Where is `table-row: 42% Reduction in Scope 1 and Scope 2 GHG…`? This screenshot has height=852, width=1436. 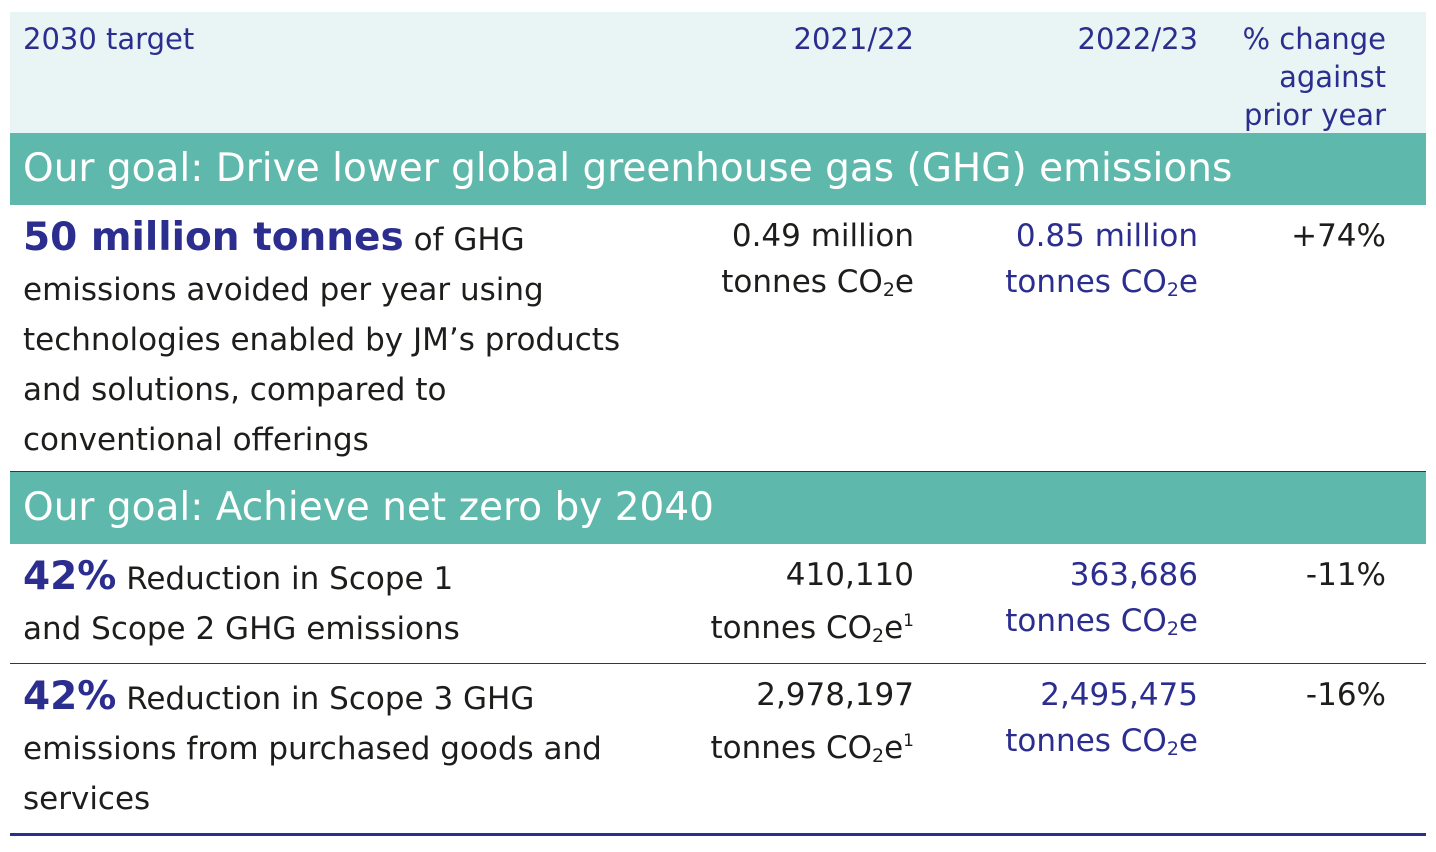
table-row: 42% Reduction in Scope 1 and Scope 2 GHG… is located at coordinates (718, 604).